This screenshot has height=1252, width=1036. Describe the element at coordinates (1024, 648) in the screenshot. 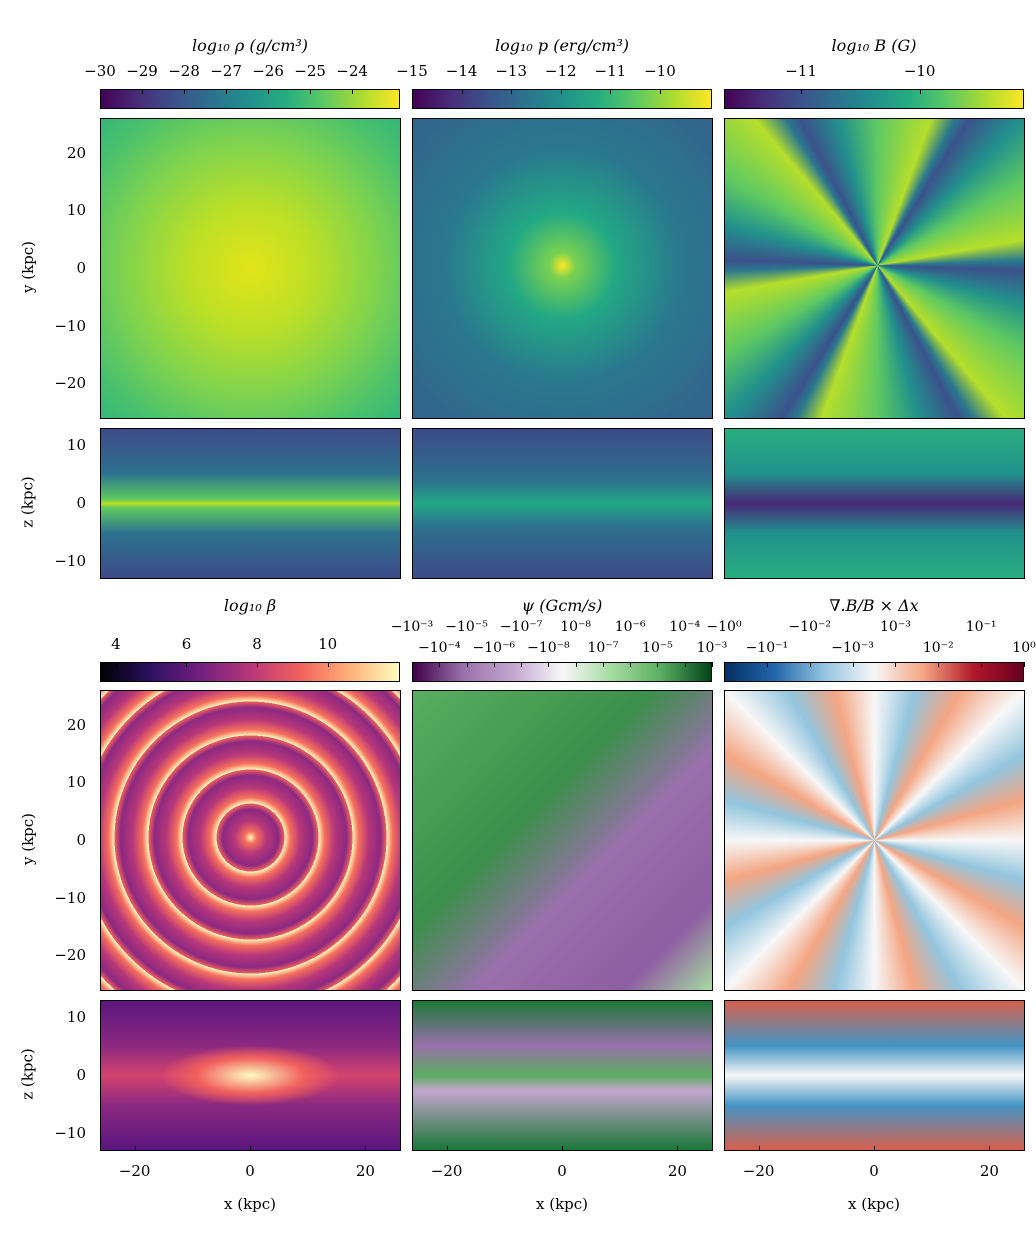

I see `colorbar-tick-label: 10⁰` at that location.